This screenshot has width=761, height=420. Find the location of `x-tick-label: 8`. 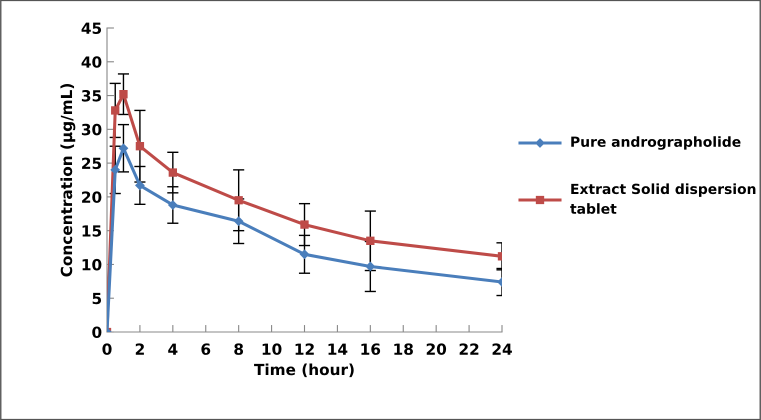

x-tick-label: 8 is located at coordinates (239, 349).